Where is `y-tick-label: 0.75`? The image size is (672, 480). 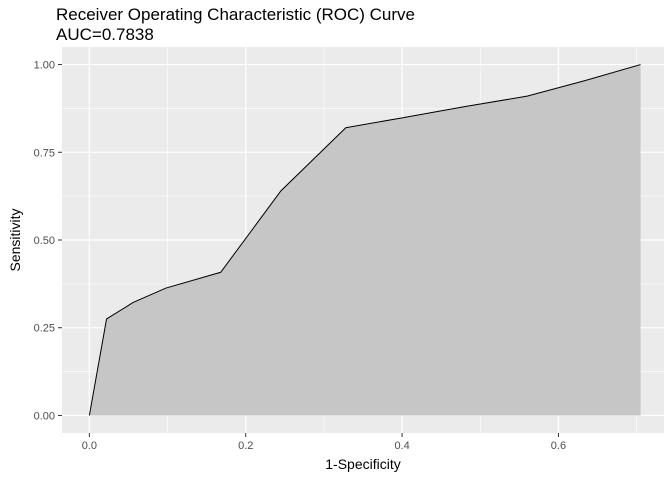 y-tick-label: 0.75 is located at coordinates (44, 153).